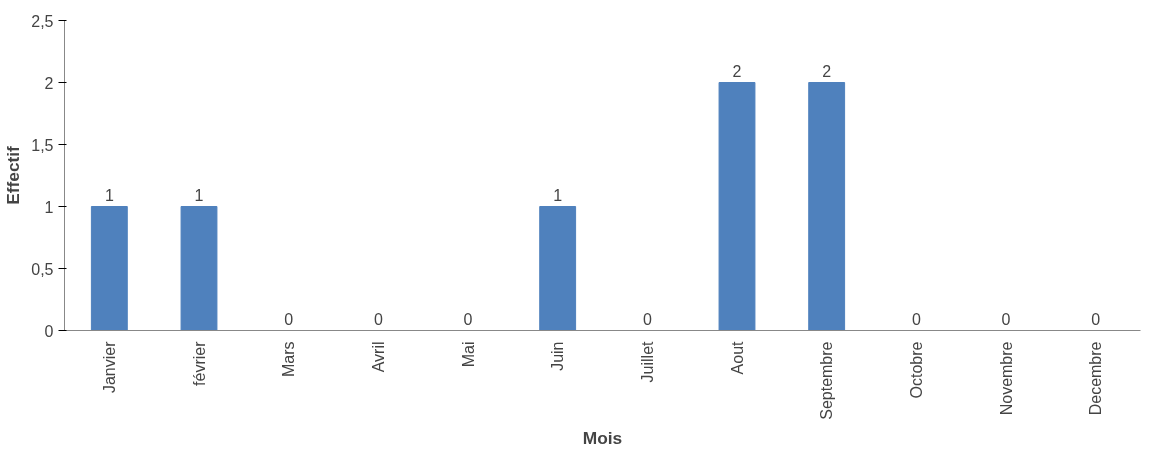 The width and height of the screenshot is (1163, 454). I want to click on x-tick-label: Juin, so click(558, 356).